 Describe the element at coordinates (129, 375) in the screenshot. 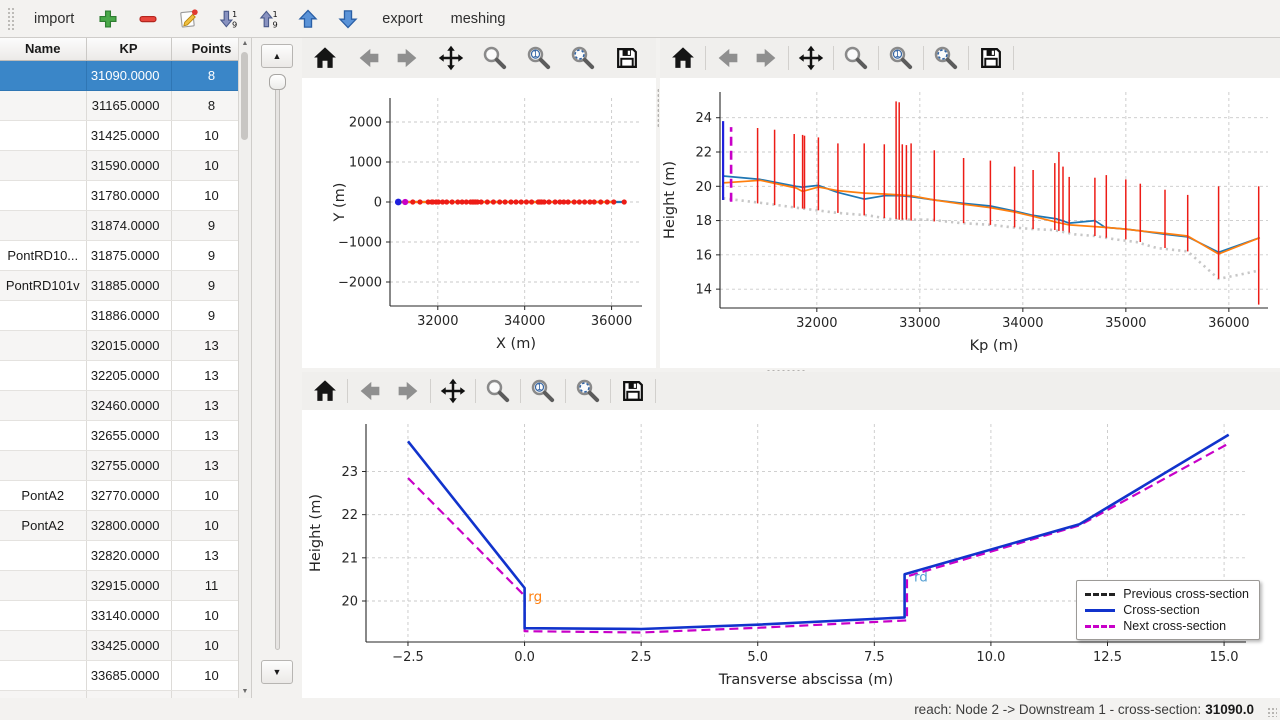

I see `cell-kp: 32205.0000` at that location.